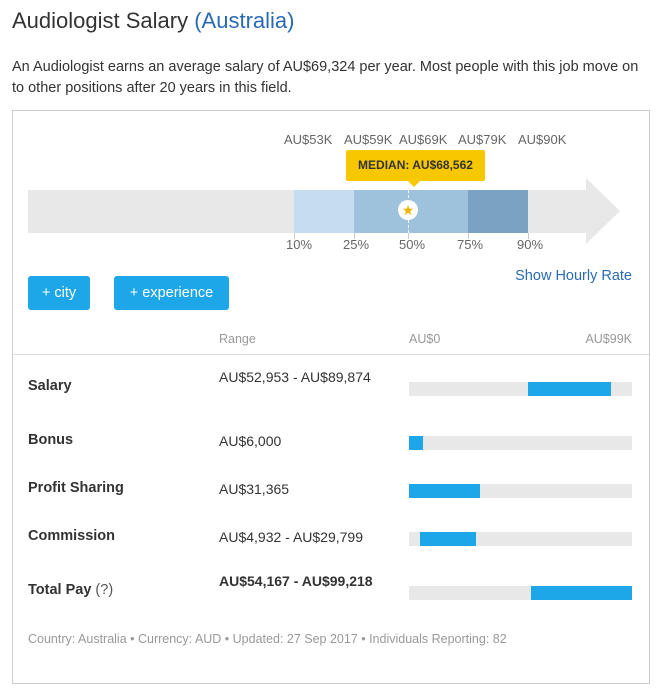  Describe the element at coordinates (573, 276) in the screenshot. I see `show-hourly-rate-link: Show Hourly Rate` at that location.